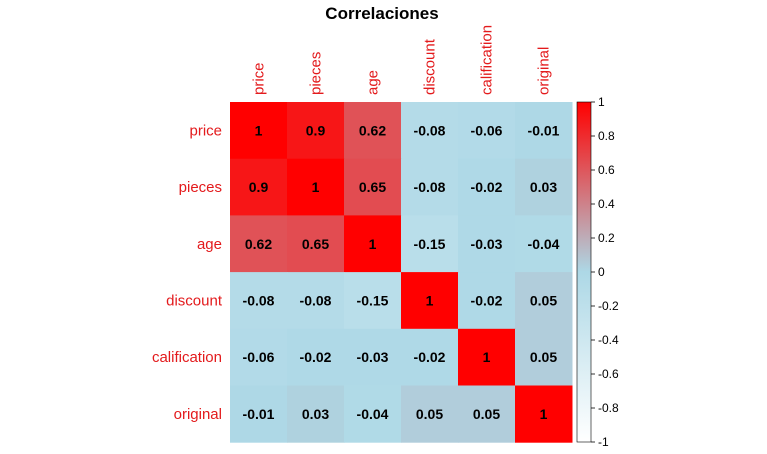 The height and width of the screenshot is (454, 767). What do you see at coordinates (608, 306) in the screenshot?
I see `colorbar-tick-label: -0.2` at bounding box center [608, 306].